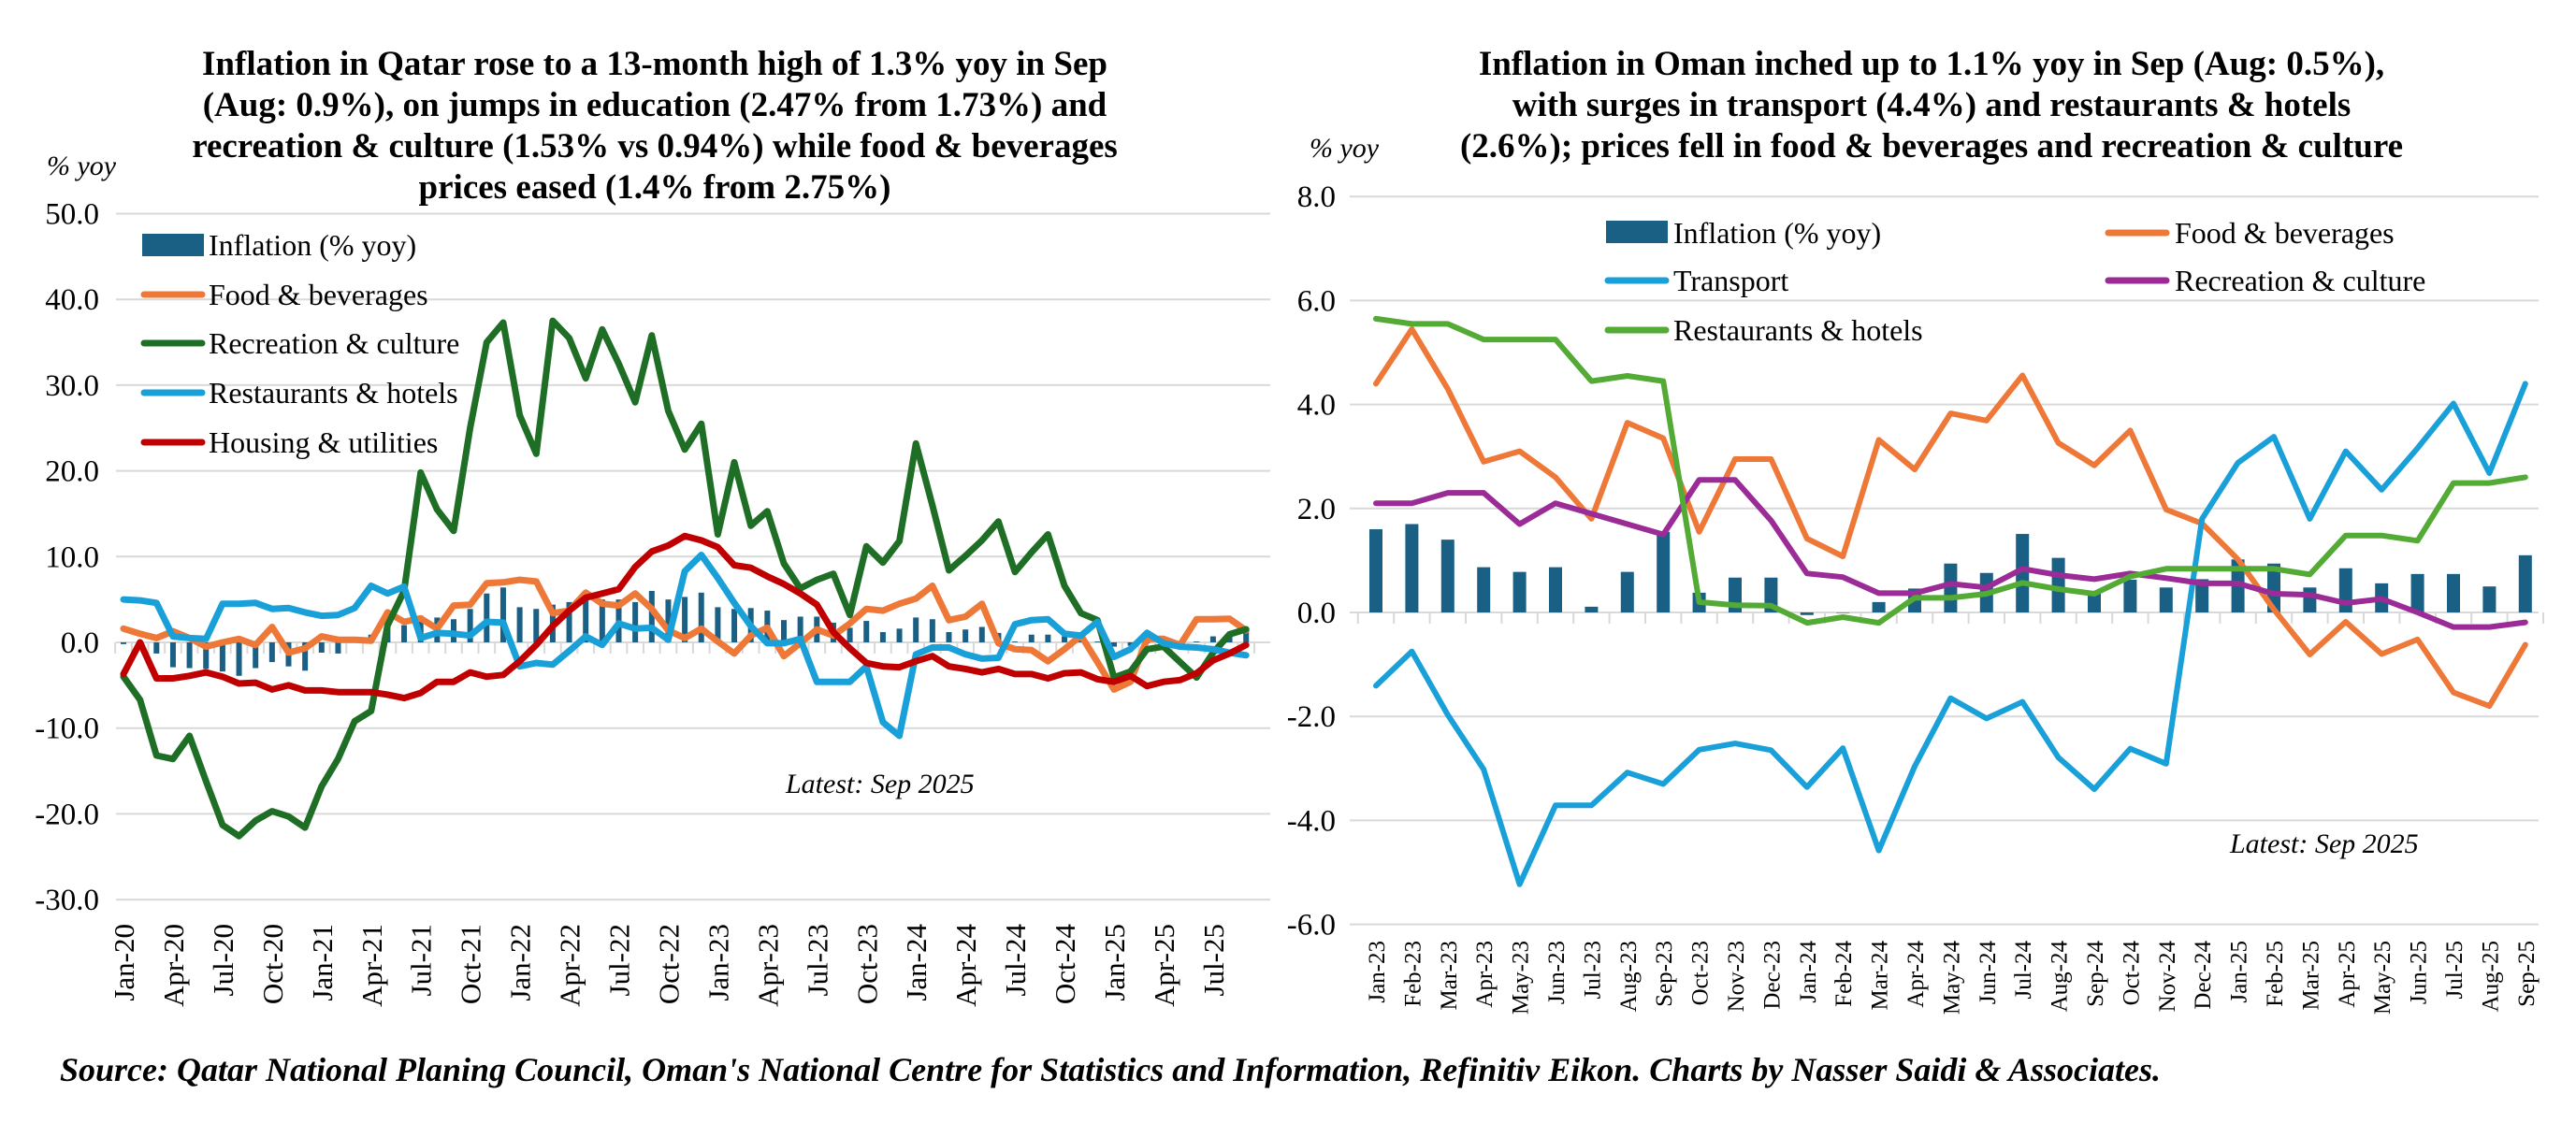 Image resolution: width=2576 pixels, height=1137 pixels. Describe the element at coordinates (67, 729) in the screenshot. I see `y-tick-label: -10.0` at that location.